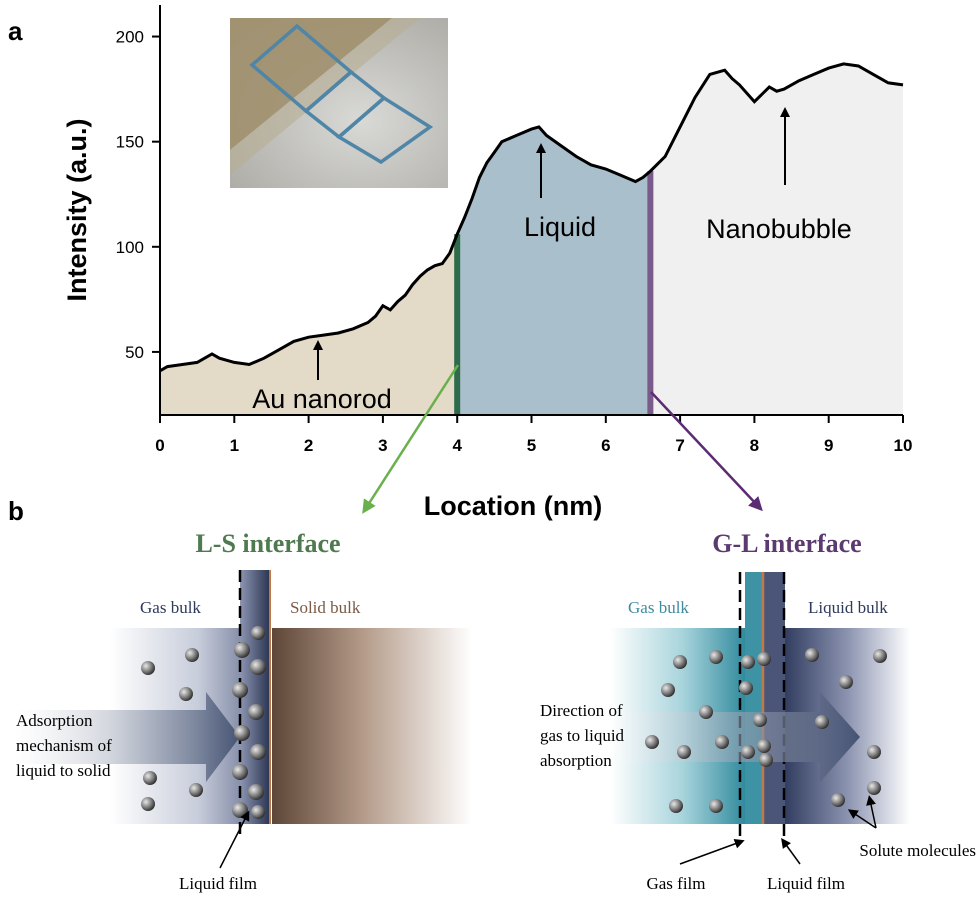 This screenshot has height=902, width=980. What do you see at coordinates (159, 445) in the screenshot?
I see `x-tick-label: 0` at bounding box center [159, 445].